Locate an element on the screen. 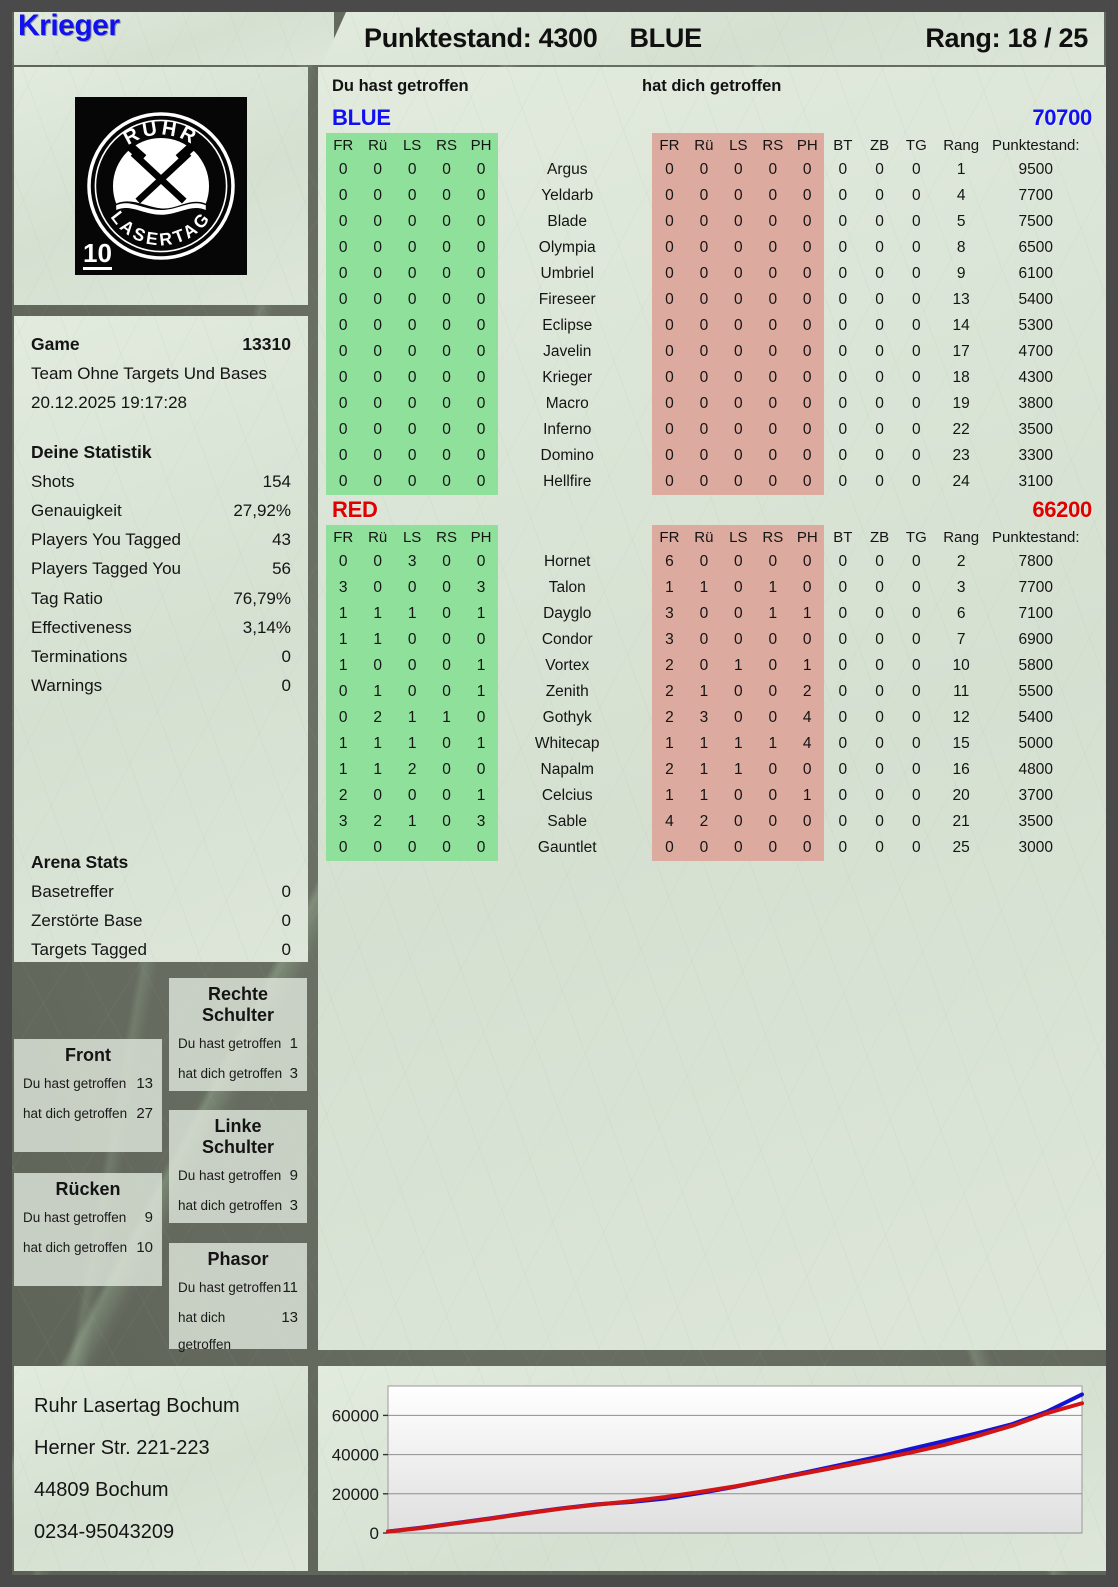 This screenshot has width=1118, height=1587. table-row: 1 1 0 0 0 Condor 3 0 0 0 0 0 0 0 7 6900 is located at coordinates (712, 640).